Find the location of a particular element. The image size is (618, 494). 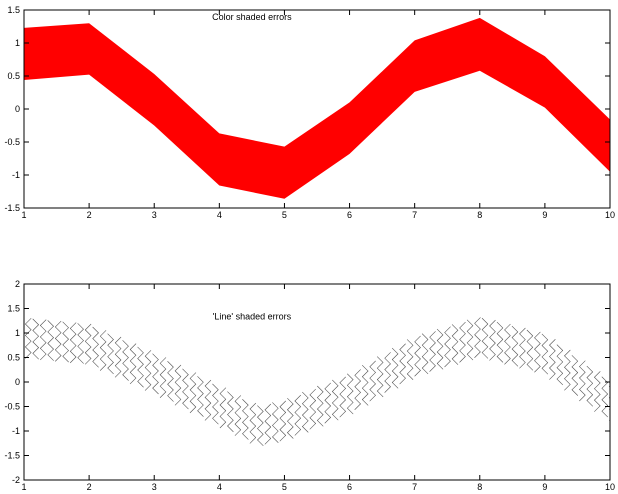

bot-ytick-label: -2 is located at coordinates (16, 480).